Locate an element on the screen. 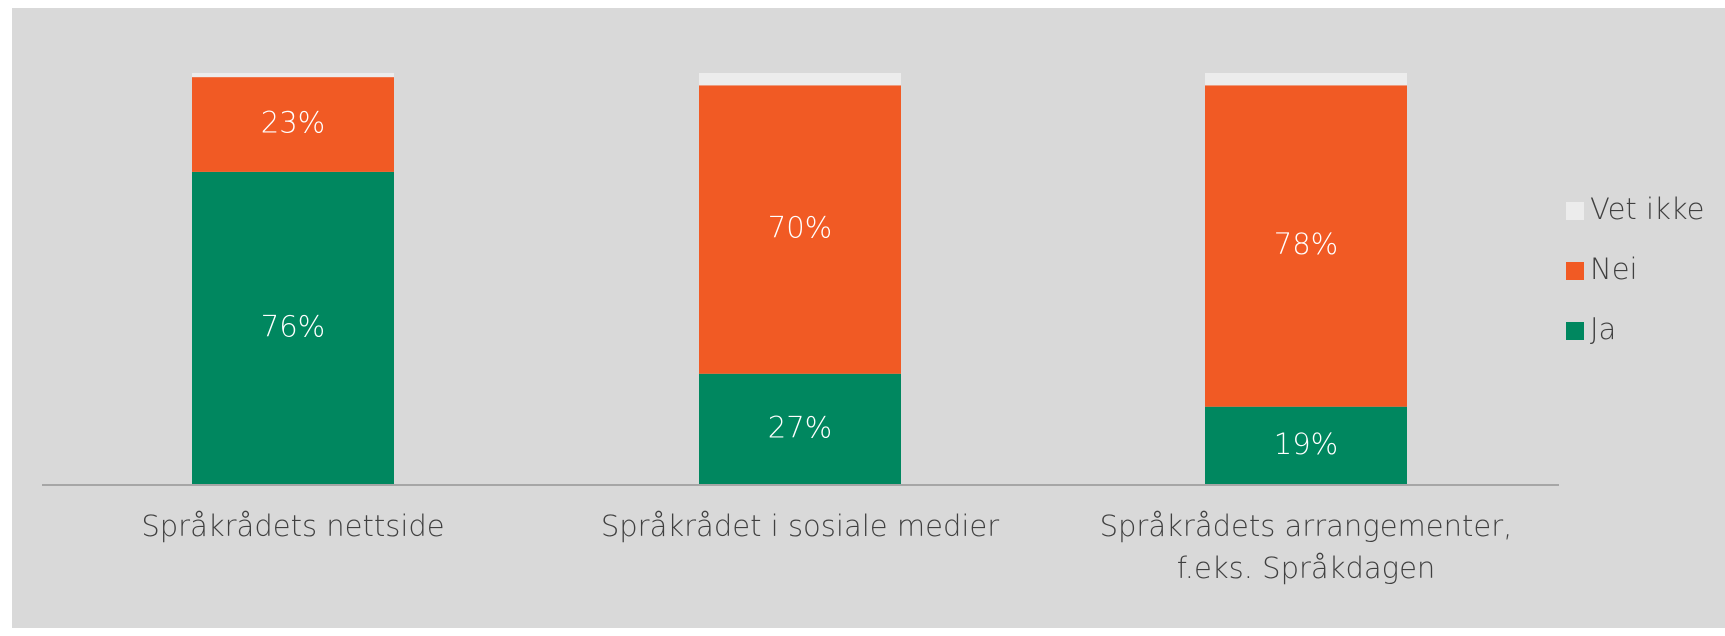  data-label: 70% is located at coordinates (800, 228).